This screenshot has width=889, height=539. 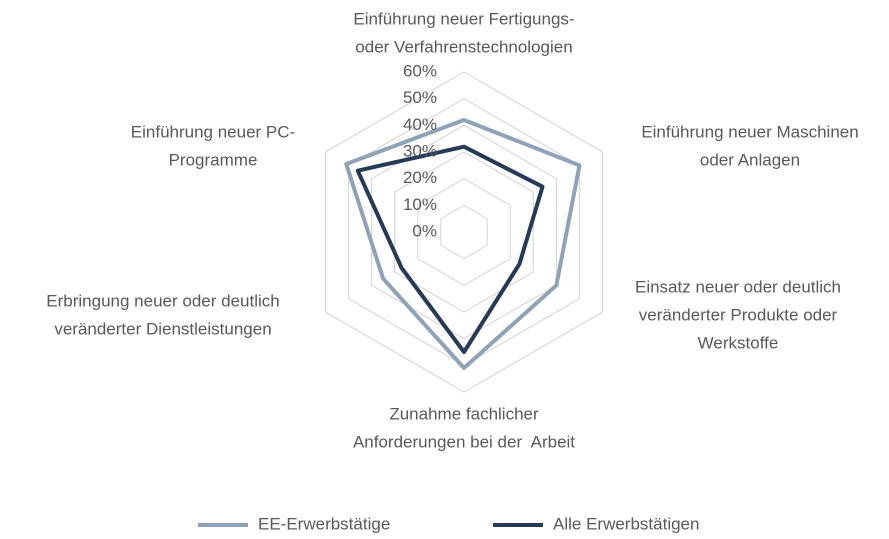 I want to click on axis-label: veränderter Produkte oder, so click(x=738, y=314).